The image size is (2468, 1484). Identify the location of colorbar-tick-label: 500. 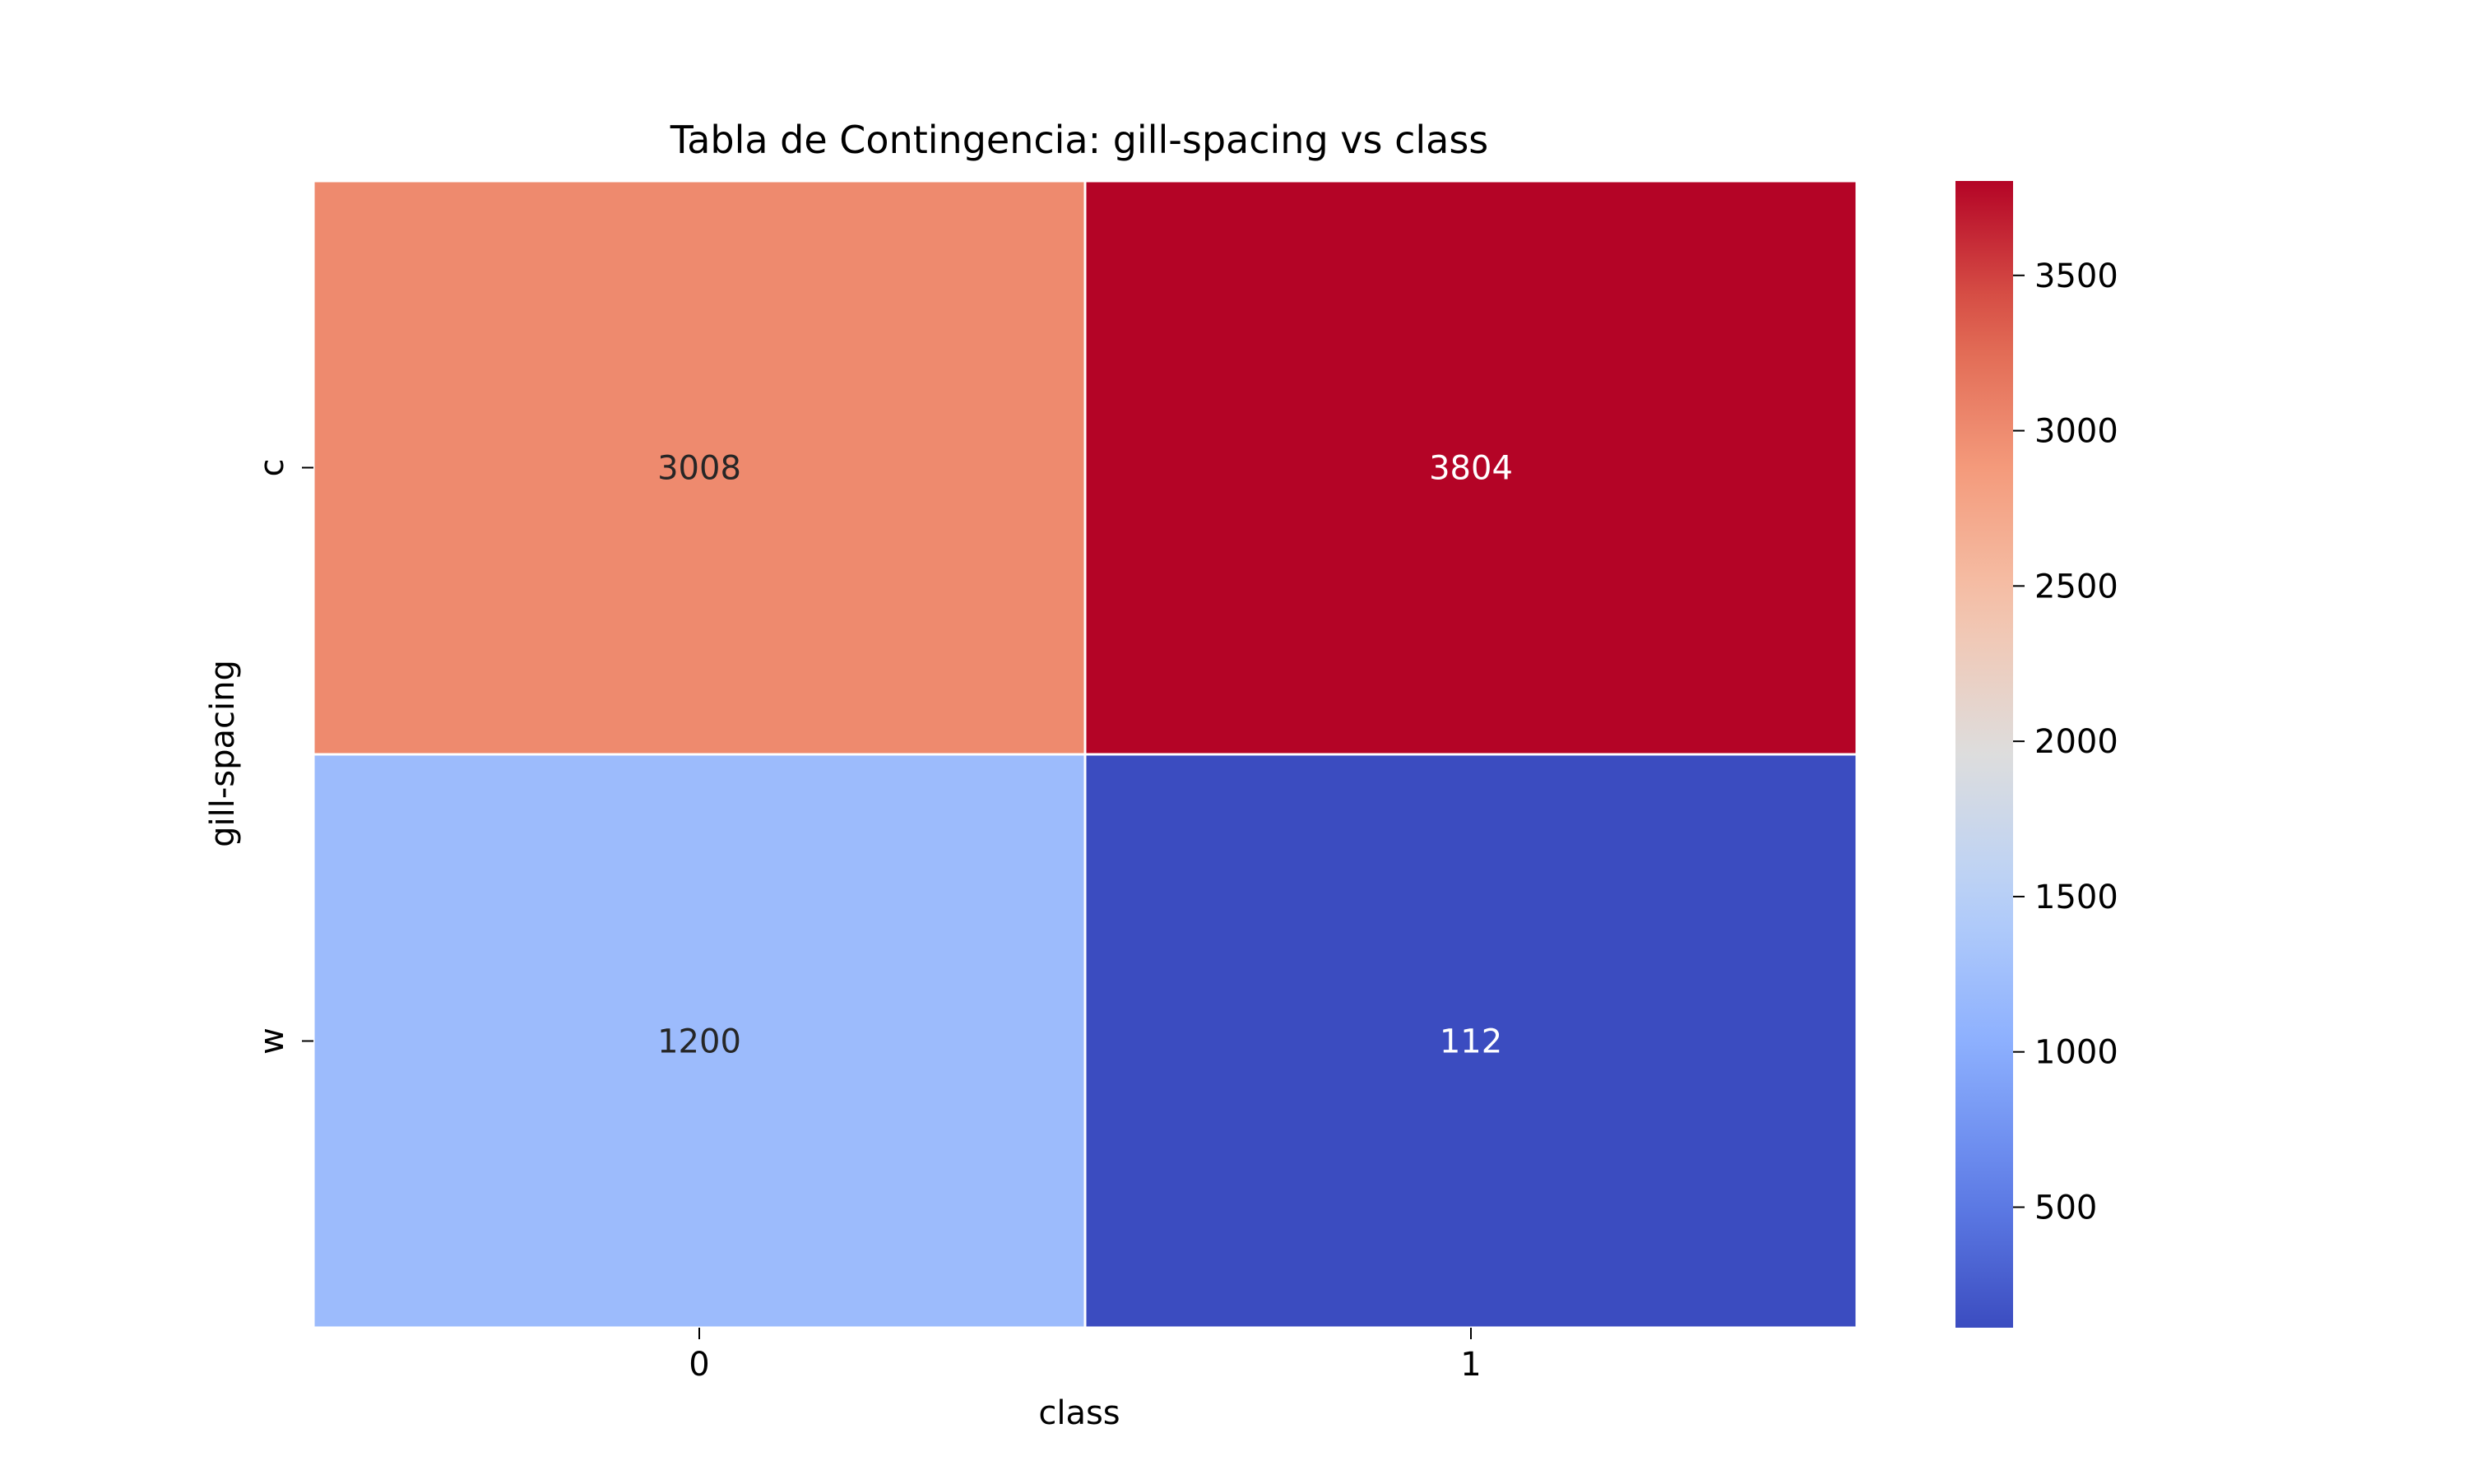
(2065, 1208).